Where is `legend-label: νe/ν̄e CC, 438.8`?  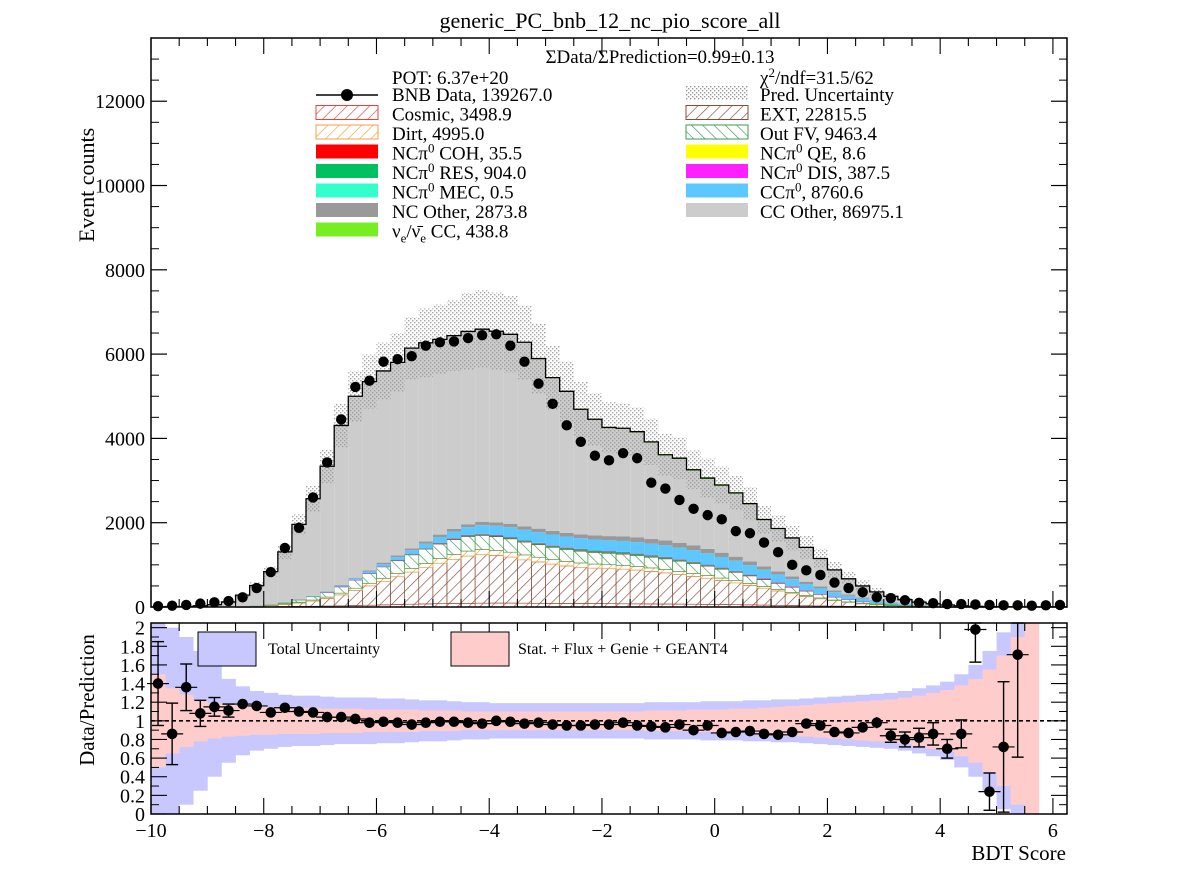
legend-label: νe/ν̄e CC, 438.8 is located at coordinates (450, 234).